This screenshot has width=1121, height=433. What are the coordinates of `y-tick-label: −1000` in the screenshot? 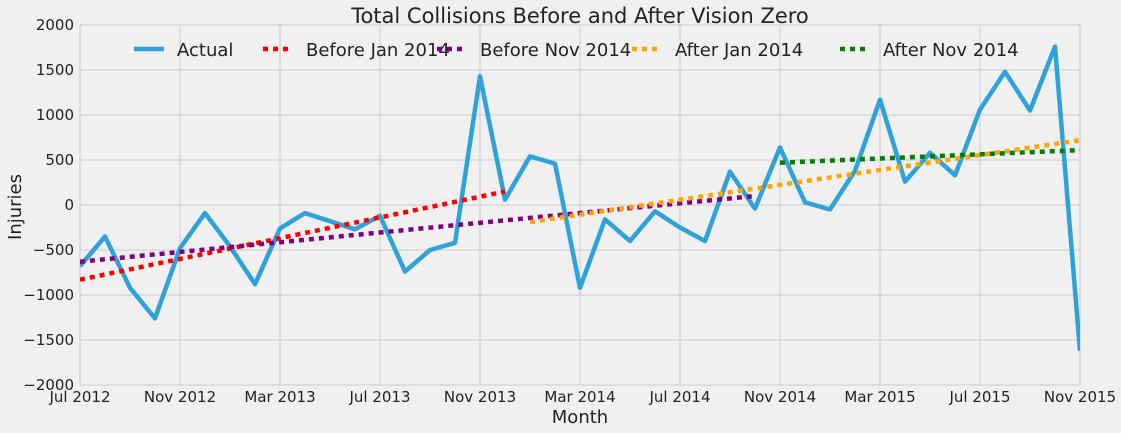 It's located at (48, 295).